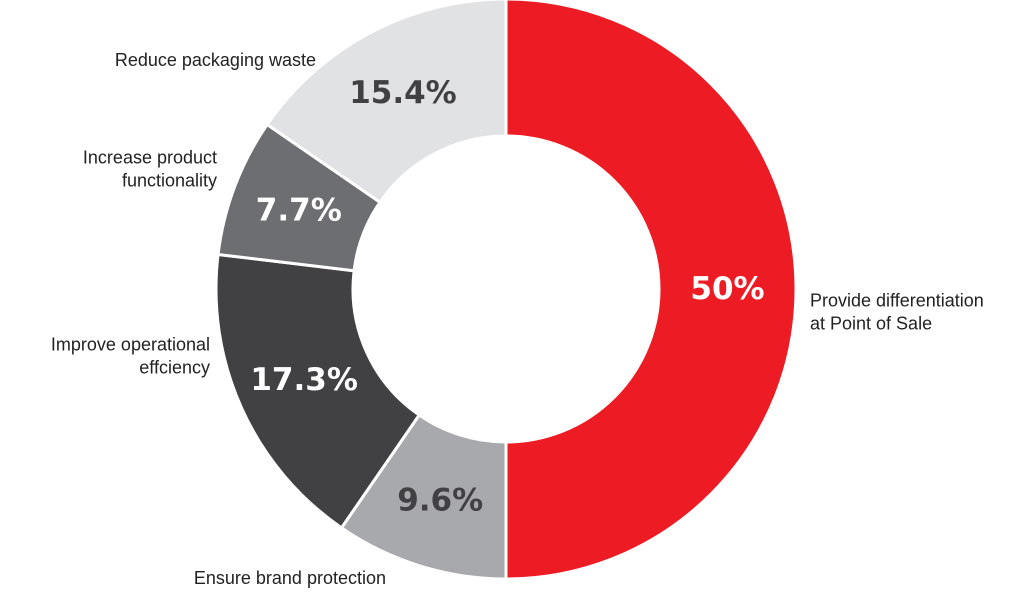 The height and width of the screenshot is (592, 1026). I want to click on slice-improve-operational-effciency, so click(318, 391).